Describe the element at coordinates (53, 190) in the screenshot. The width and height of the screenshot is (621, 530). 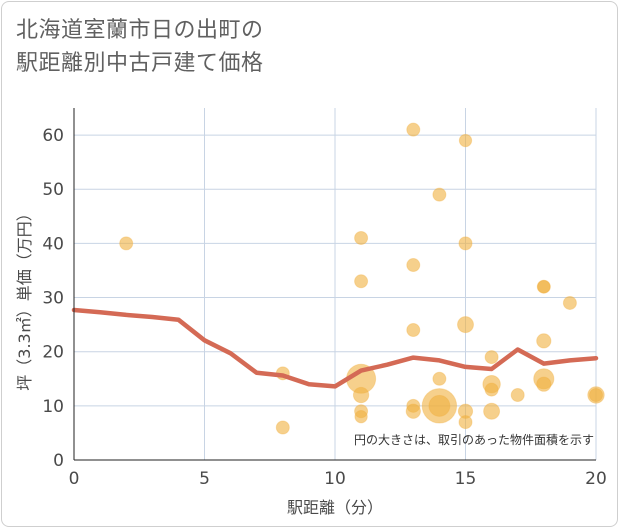
I see `y-tick-label: 50` at that location.